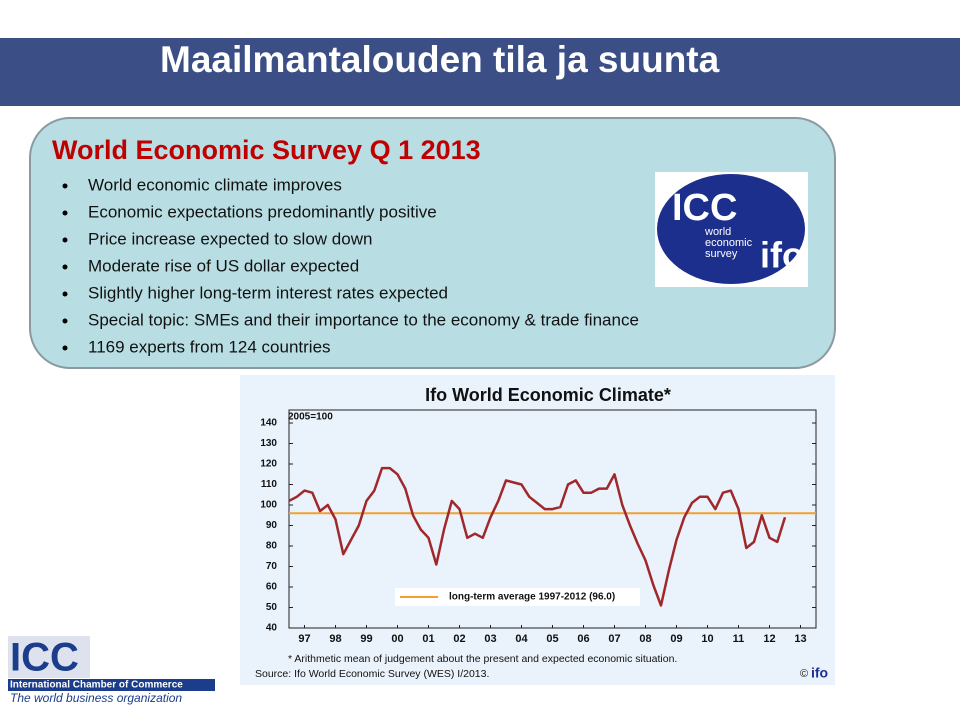 This screenshot has width=960, height=720. I want to click on x-tick-label: 04, so click(521, 639).